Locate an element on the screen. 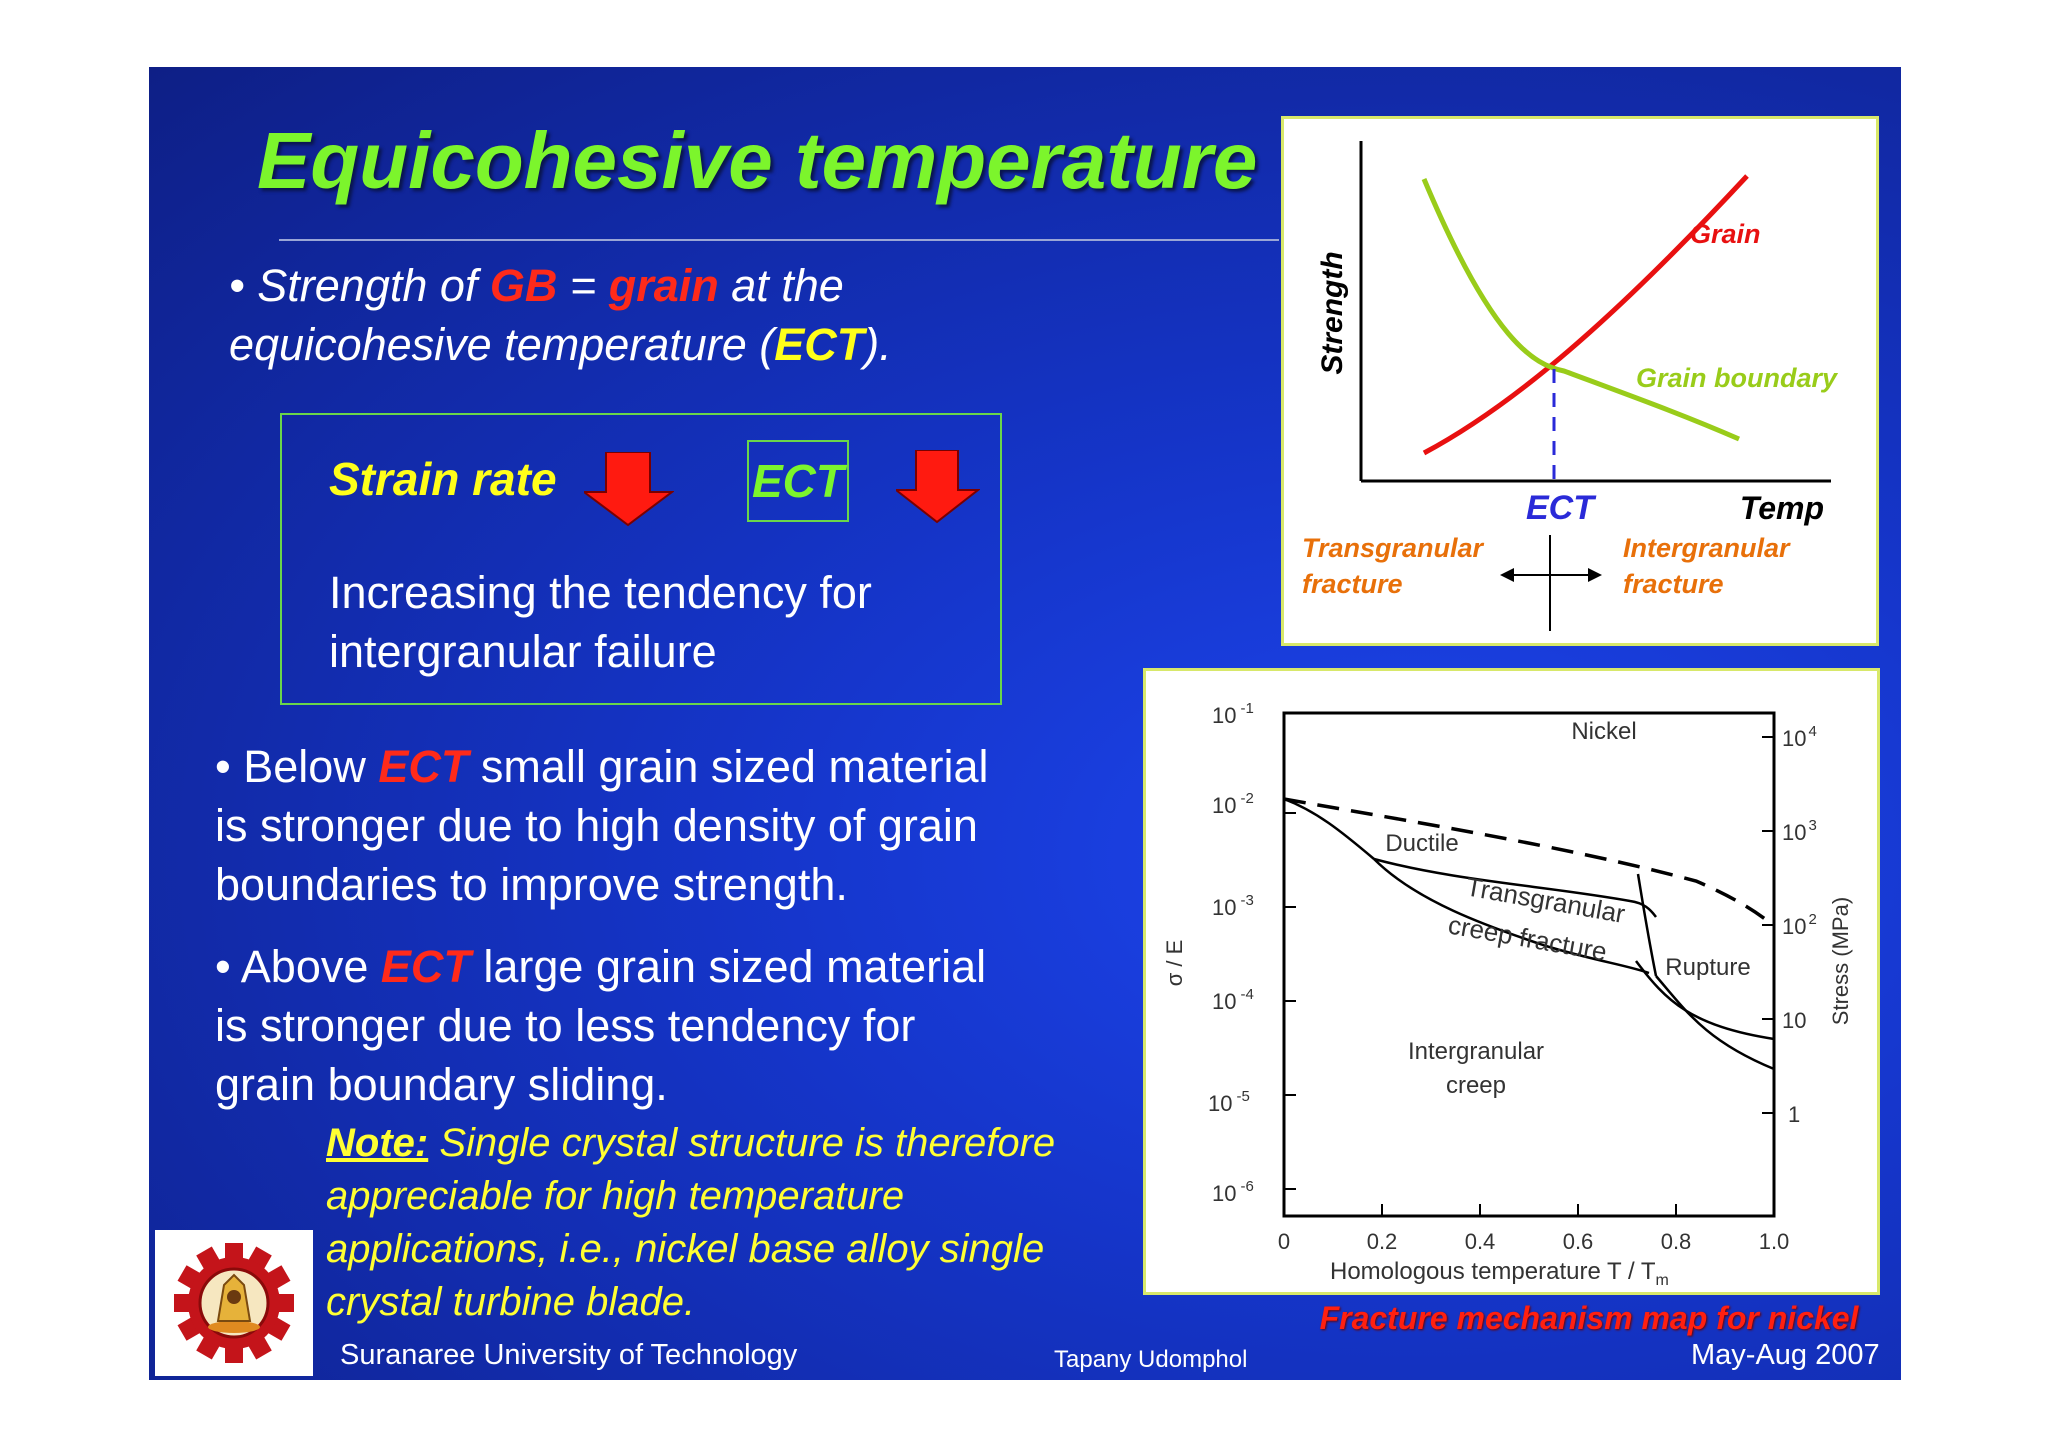 Image resolution: width=2048 pixels, height=1447 pixels. gear-logo-icon is located at coordinates (234, 1303).